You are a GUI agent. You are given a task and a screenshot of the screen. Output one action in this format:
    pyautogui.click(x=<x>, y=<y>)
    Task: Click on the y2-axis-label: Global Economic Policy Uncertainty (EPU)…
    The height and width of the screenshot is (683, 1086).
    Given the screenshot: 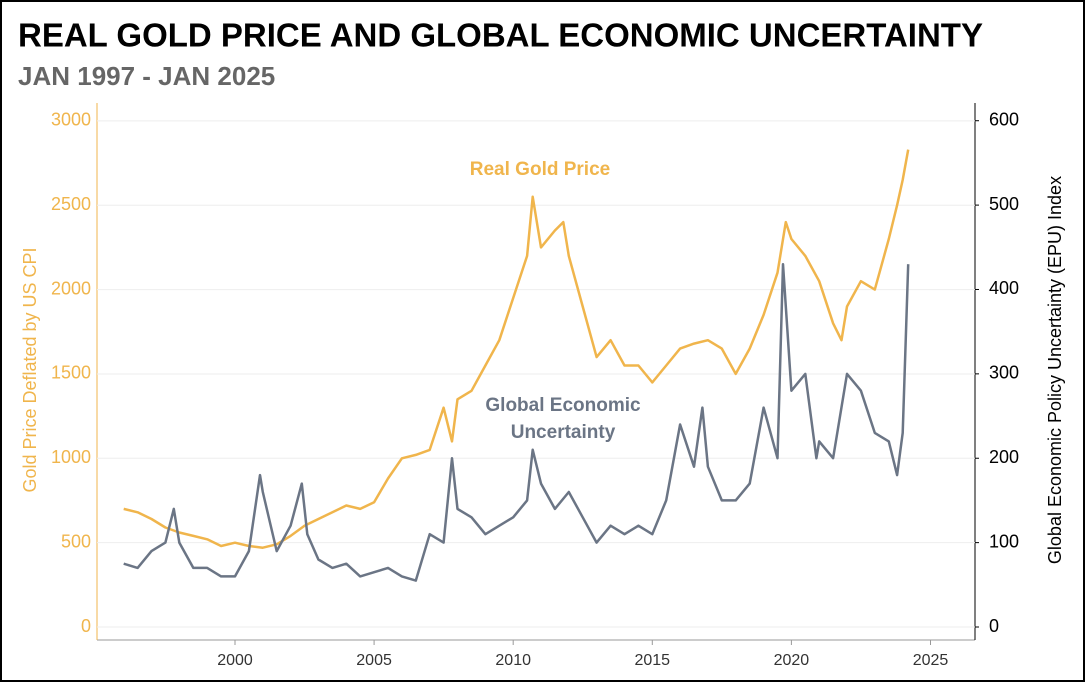 What is the action you would take?
    pyautogui.click(x=1055, y=370)
    